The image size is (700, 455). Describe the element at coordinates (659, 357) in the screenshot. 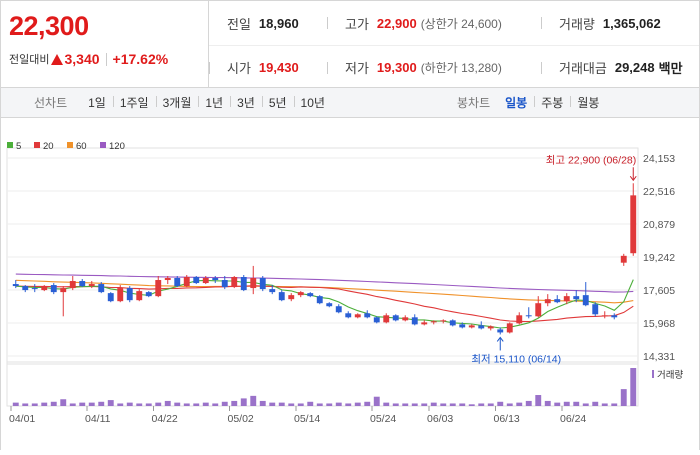

I see `y-tick-label: 14,331` at that location.